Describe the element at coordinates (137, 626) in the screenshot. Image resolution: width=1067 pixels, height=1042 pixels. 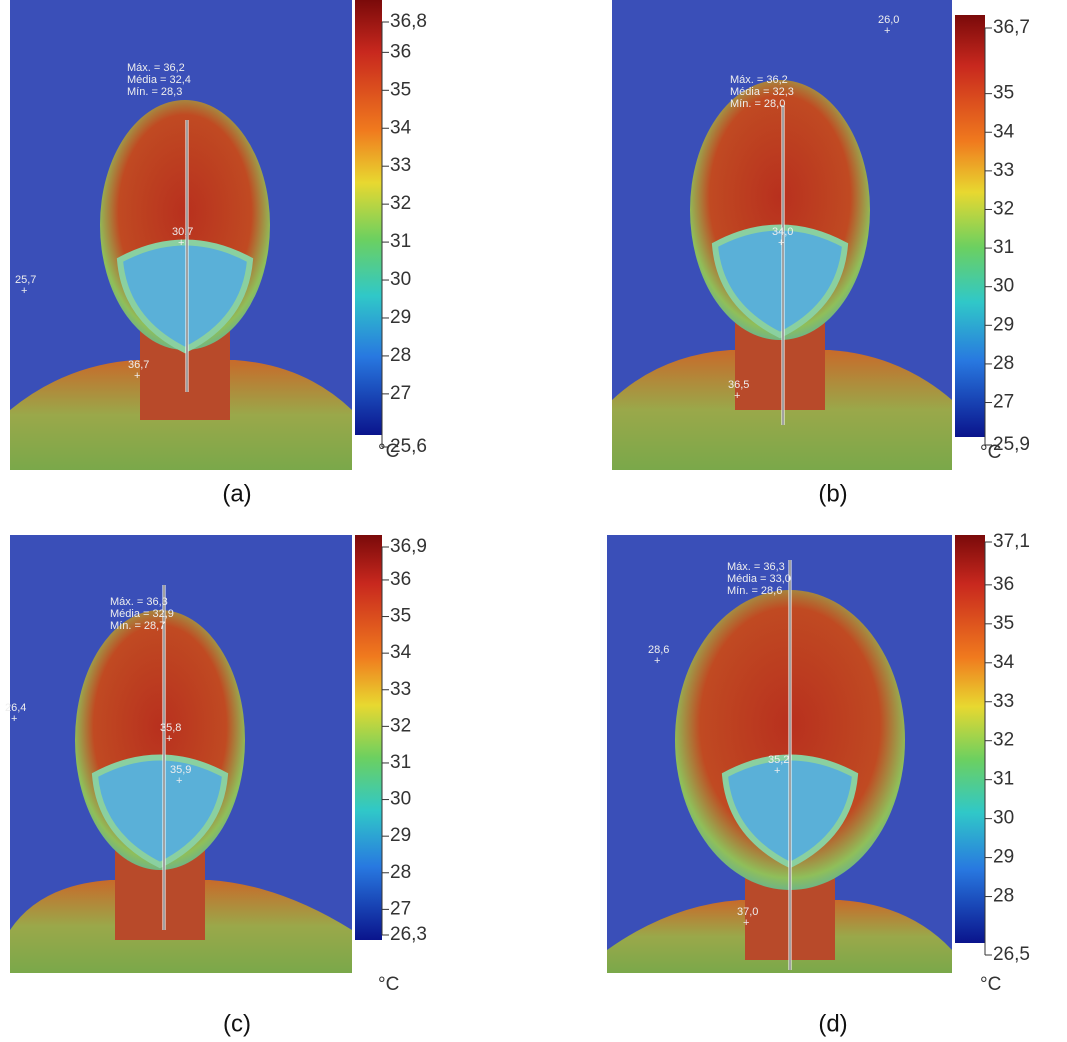
I see `stat-label: Mín. = 28,7` at that location.